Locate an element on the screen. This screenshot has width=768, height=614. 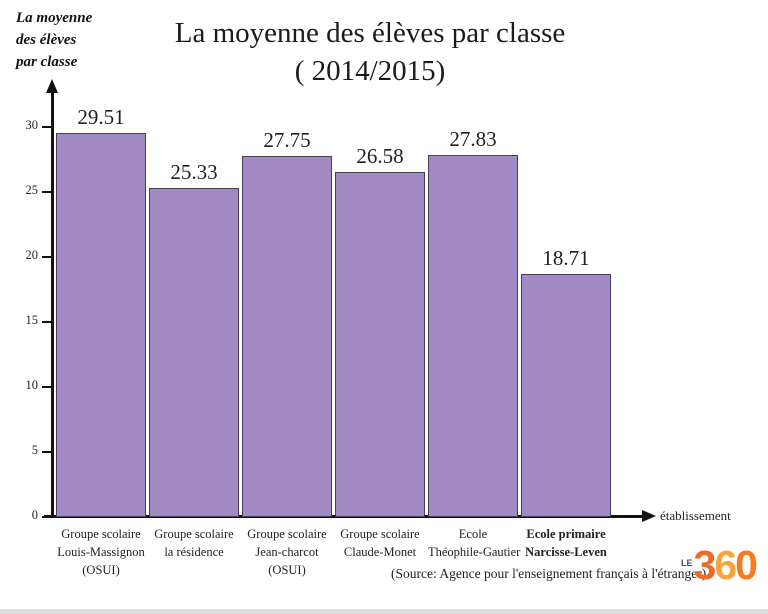
bottom-divider is located at coordinates (384, 611).